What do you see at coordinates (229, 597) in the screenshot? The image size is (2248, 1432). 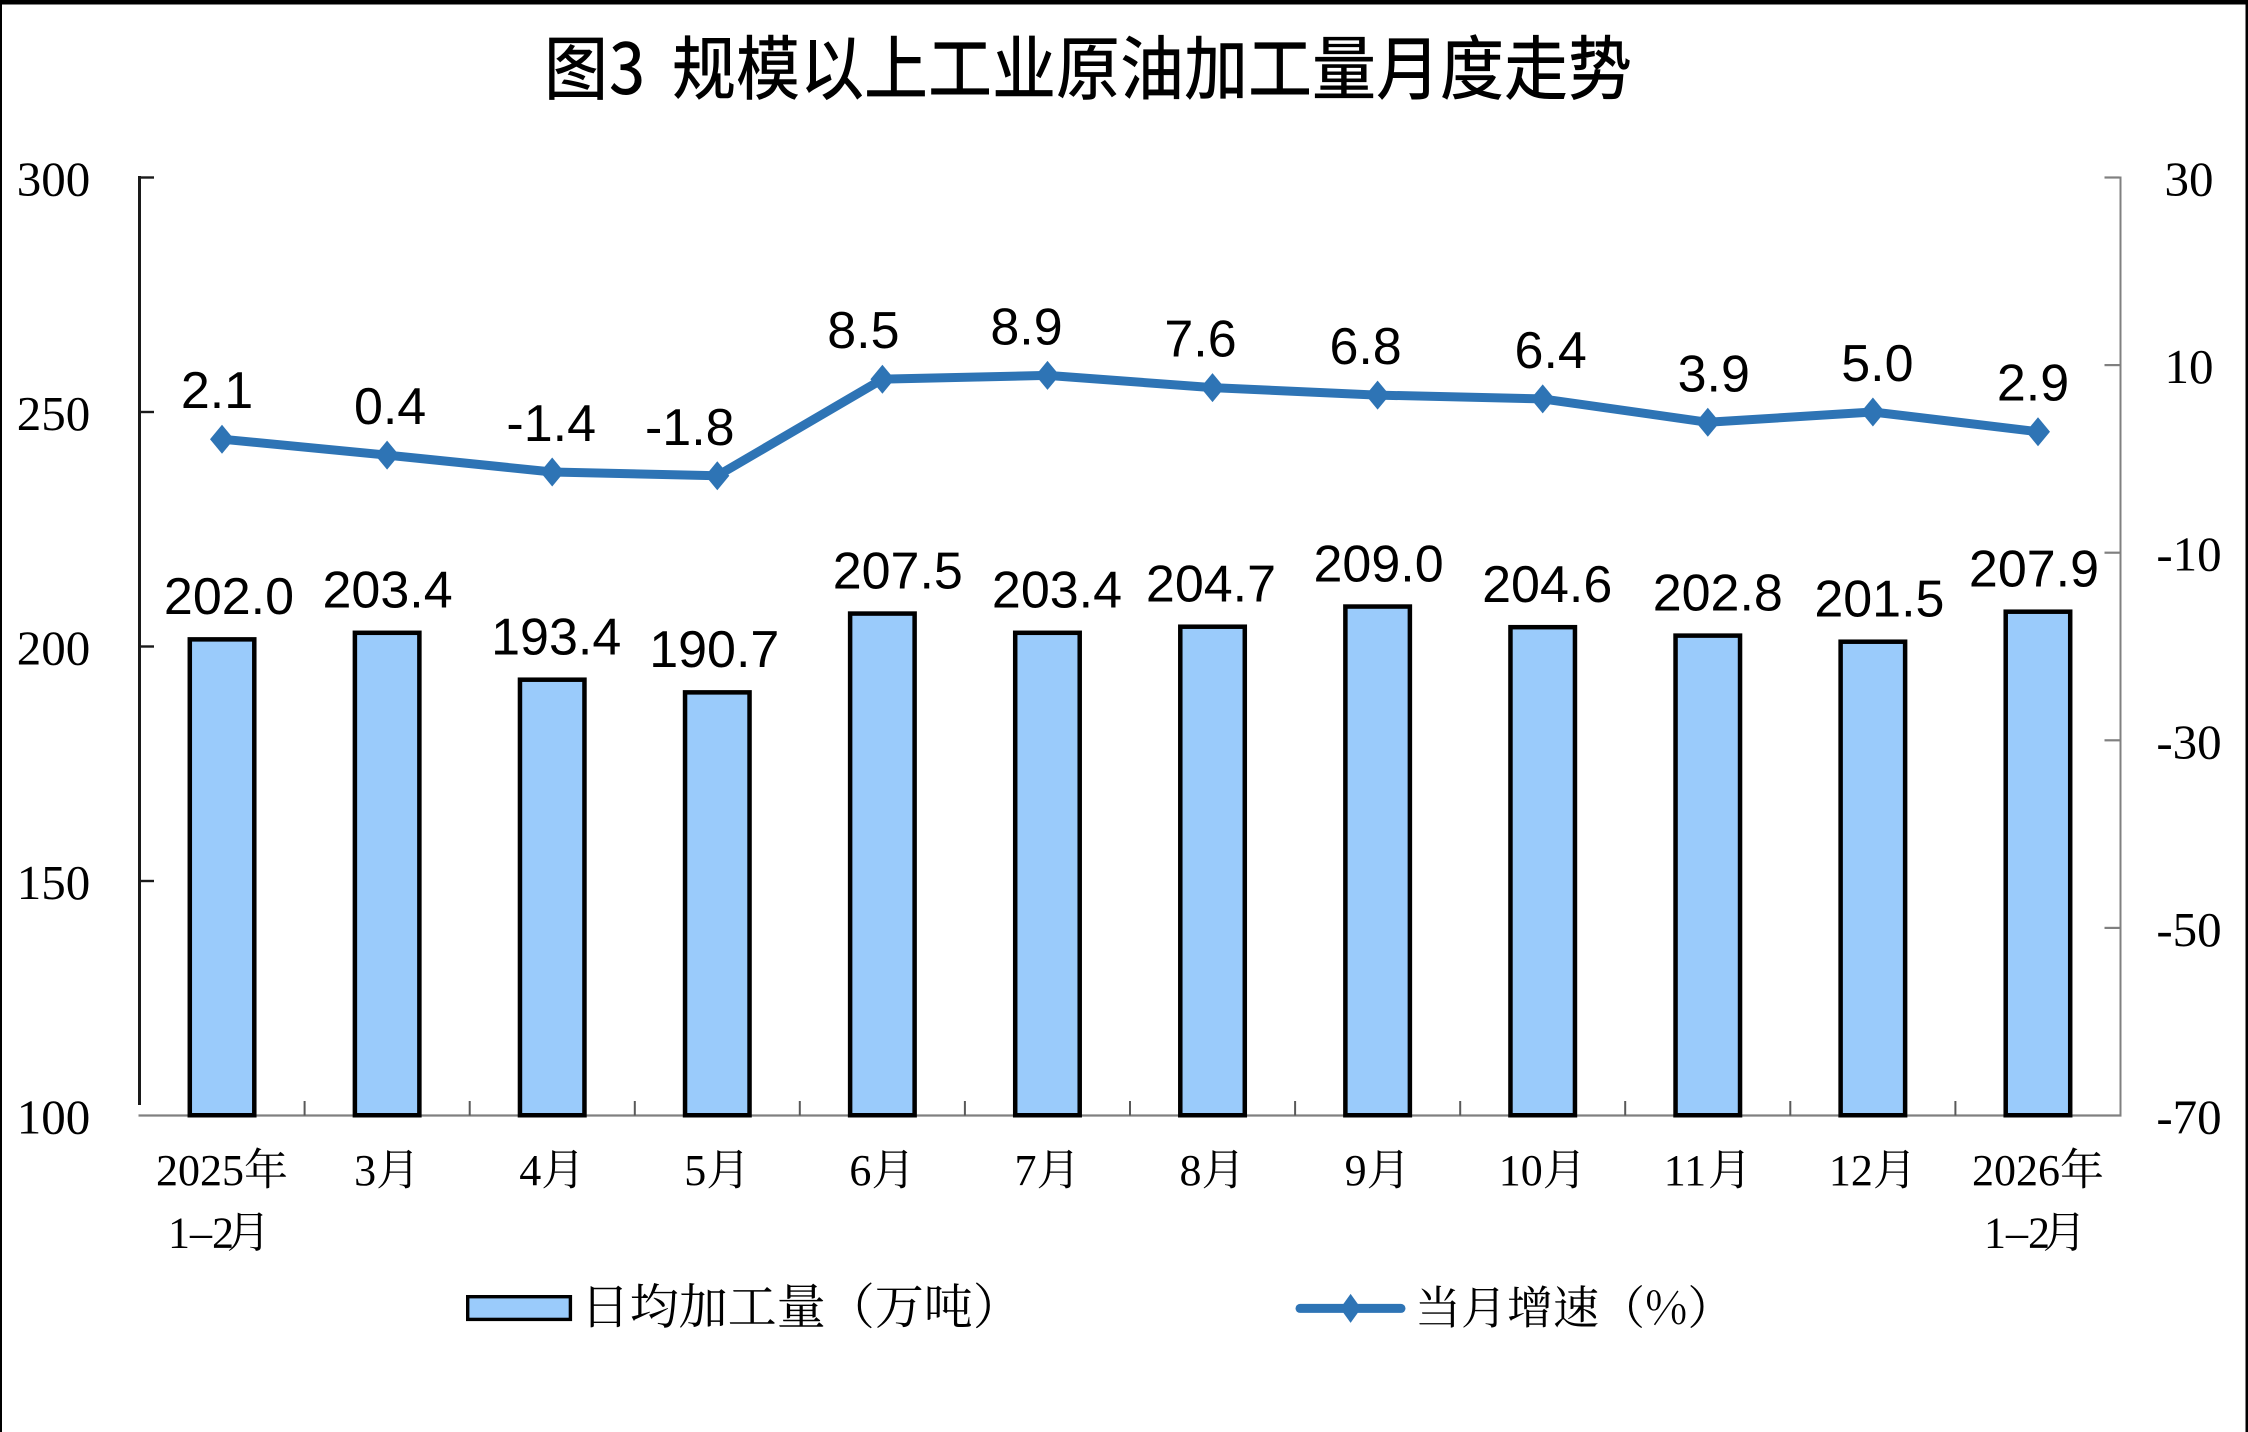 I see `svg-text: 202.0` at bounding box center [229, 597].